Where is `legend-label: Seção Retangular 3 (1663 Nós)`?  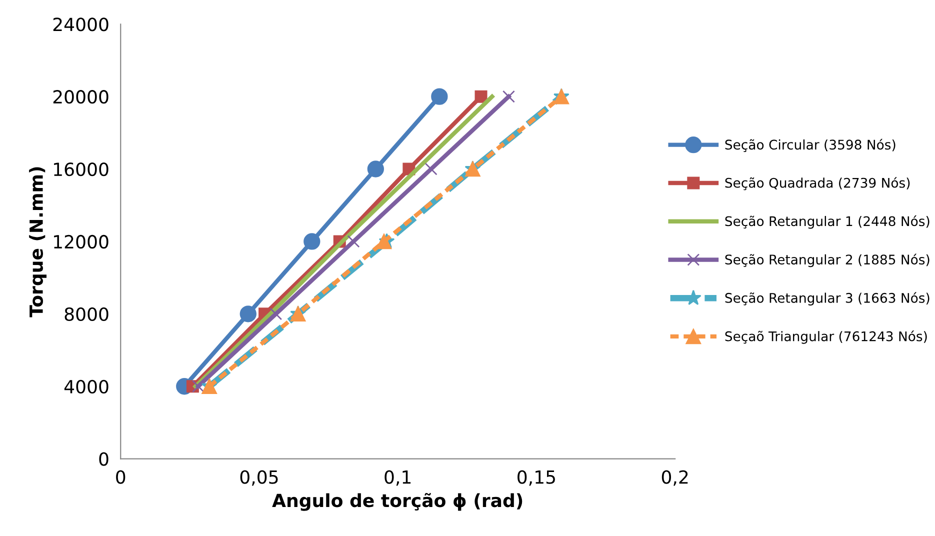 legend-label: Seção Retangular 3 (1663 Nós) is located at coordinates (827, 299).